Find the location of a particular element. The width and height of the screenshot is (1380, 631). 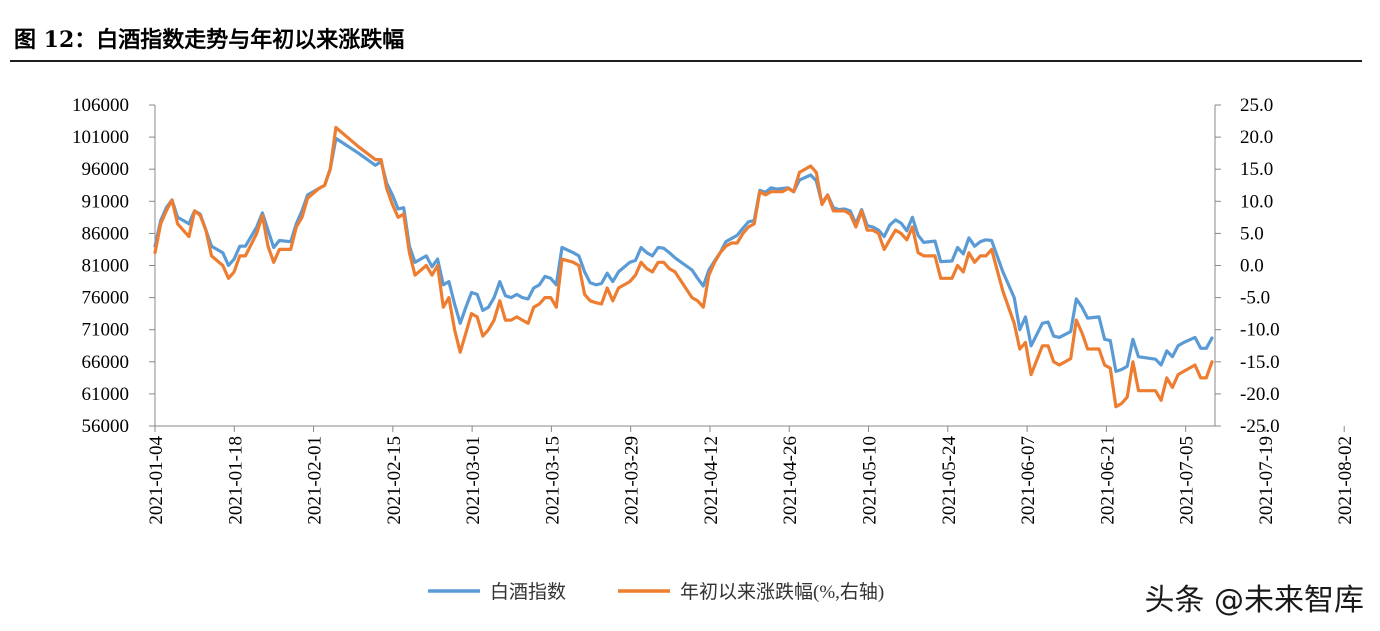

x-tick-label: 2021-07-19 is located at coordinates (1266, 480).